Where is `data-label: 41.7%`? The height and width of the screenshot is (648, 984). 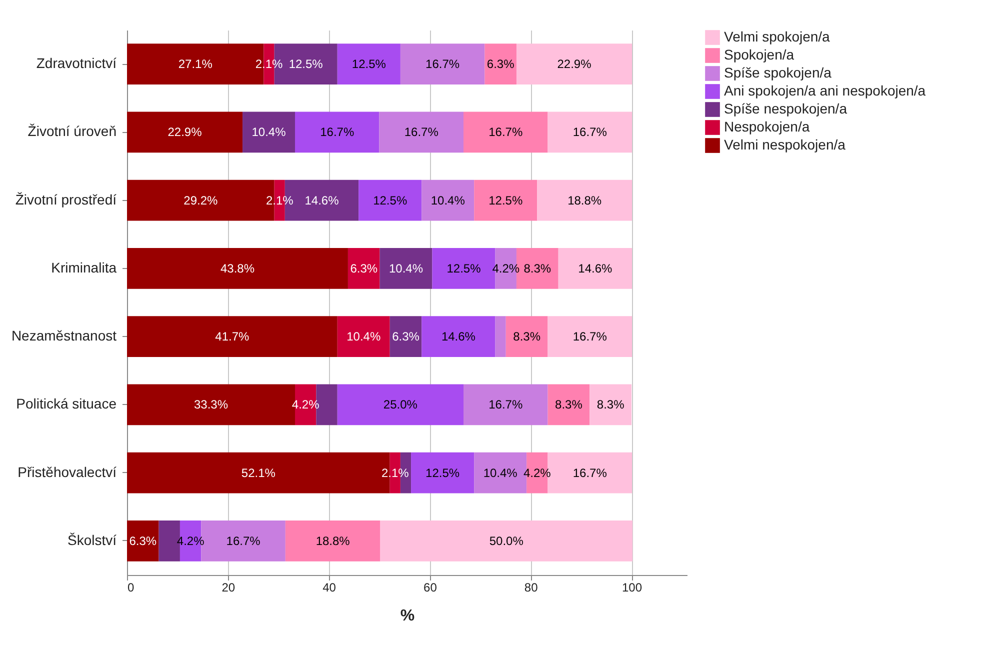
data-label: 41.7% is located at coordinates (232, 337).